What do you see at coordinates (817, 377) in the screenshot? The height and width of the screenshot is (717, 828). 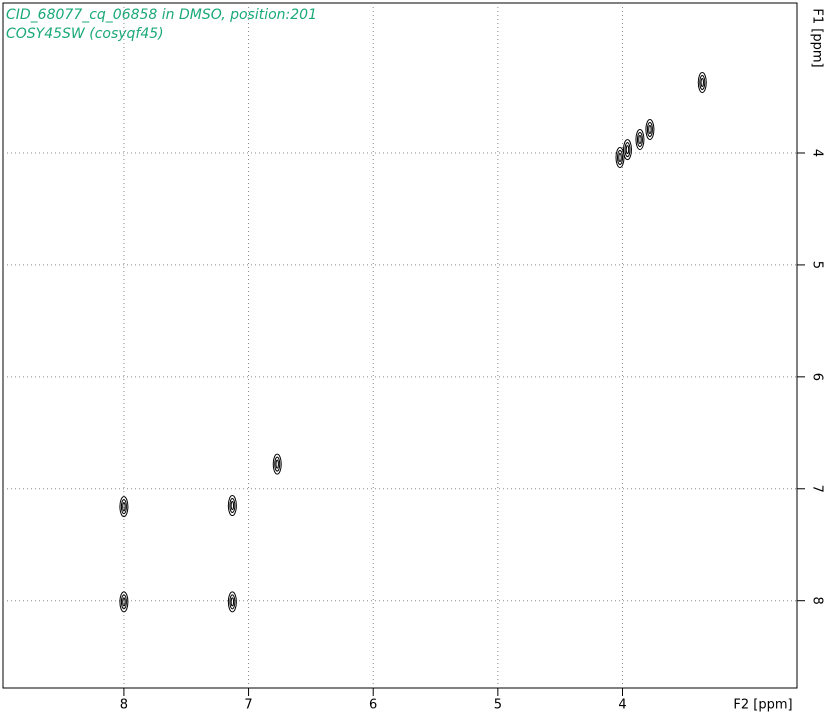 I see `y-tick-label: 6` at bounding box center [817, 377].